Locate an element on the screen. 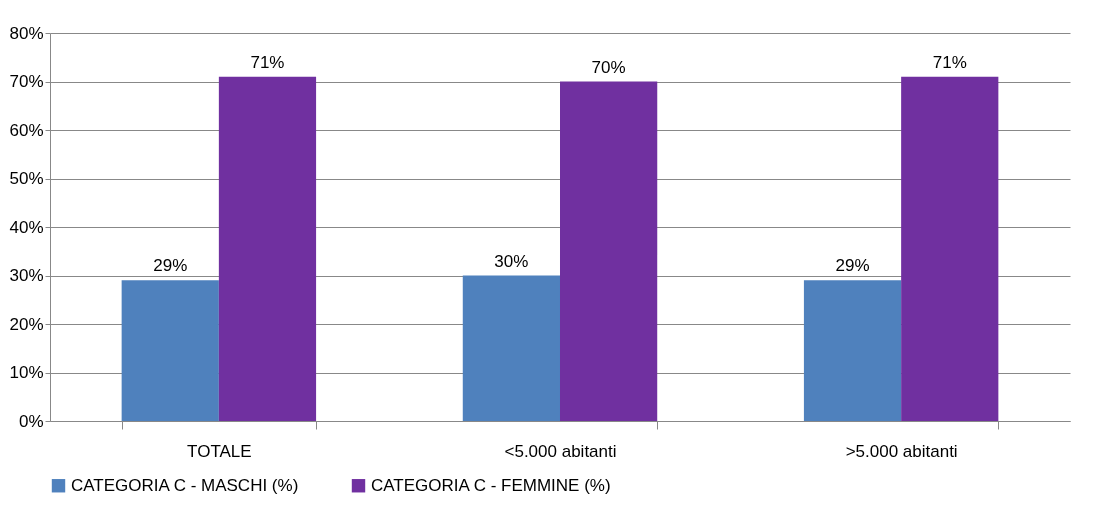 Image resolution: width=1107 pixels, height=516 pixels. y-tick-label: 20% is located at coordinates (26, 324).